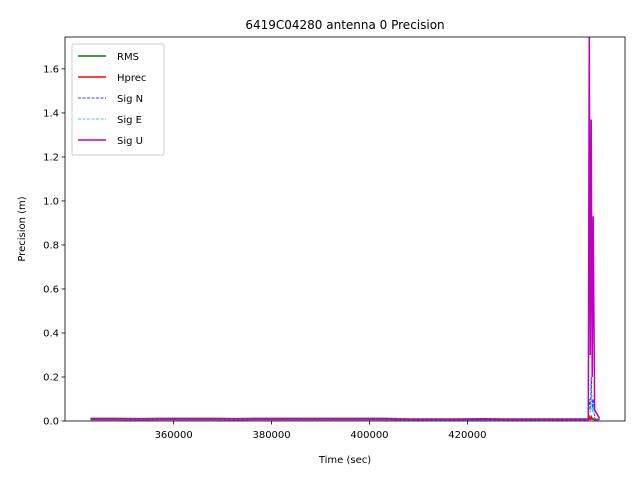 The image size is (640, 480). I want to click on x-axis-label: Time (sec), so click(344, 460).